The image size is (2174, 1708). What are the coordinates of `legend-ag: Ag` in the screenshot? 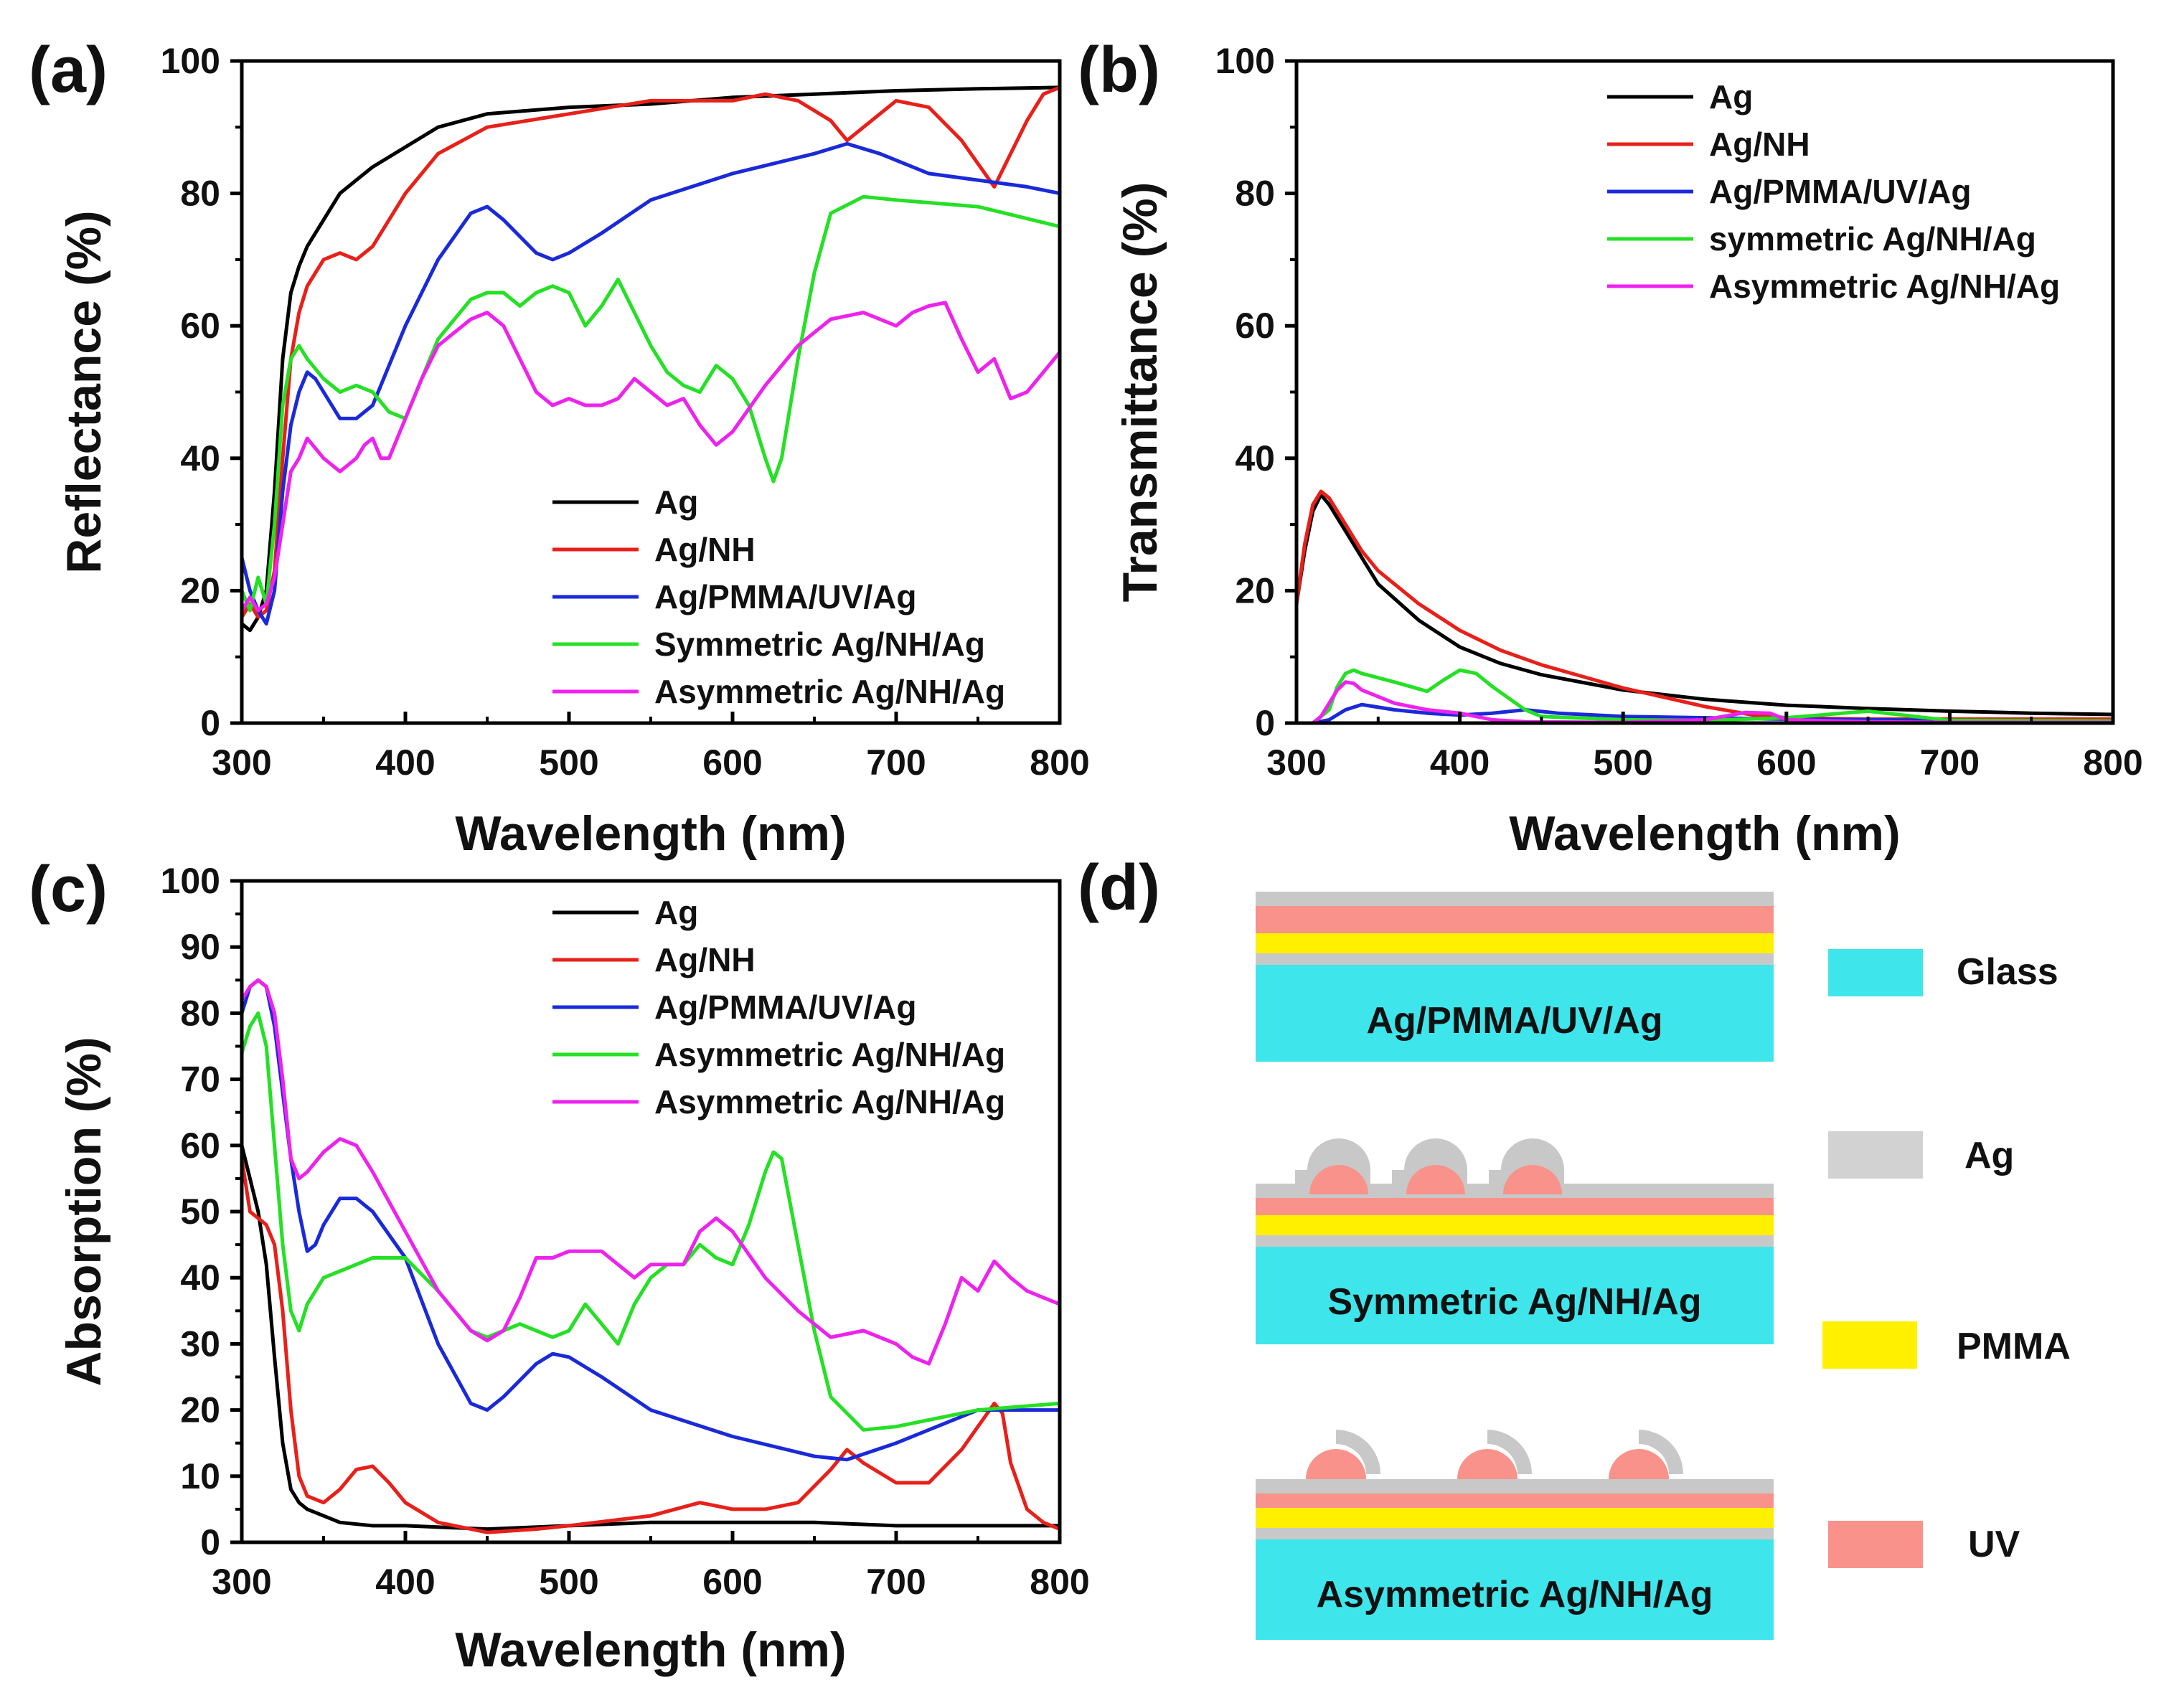 It's located at (1921, 1155).